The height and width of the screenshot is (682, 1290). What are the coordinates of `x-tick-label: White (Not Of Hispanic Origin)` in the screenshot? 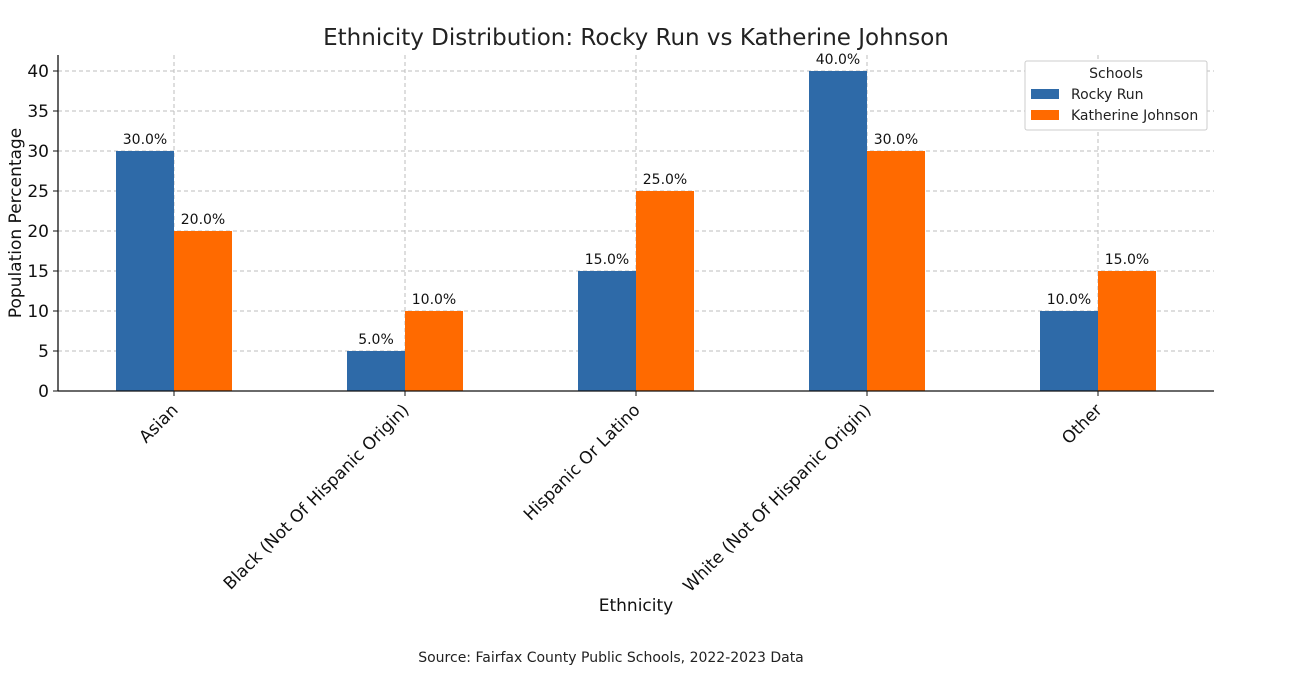 It's located at (777, 498).